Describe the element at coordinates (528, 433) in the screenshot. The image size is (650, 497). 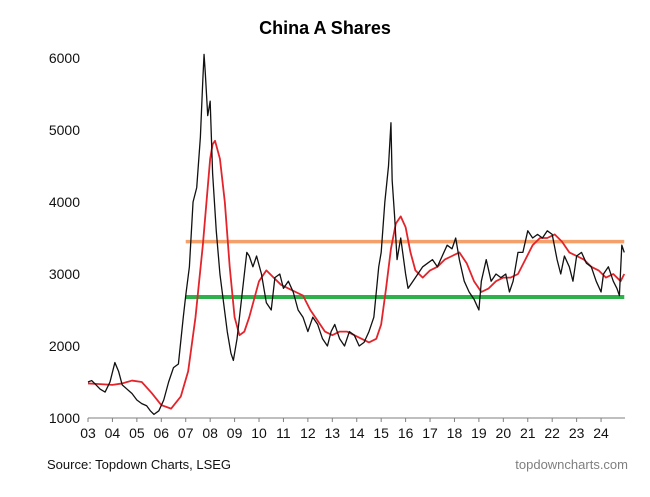
I see `x-tick-label: 21` at that location.